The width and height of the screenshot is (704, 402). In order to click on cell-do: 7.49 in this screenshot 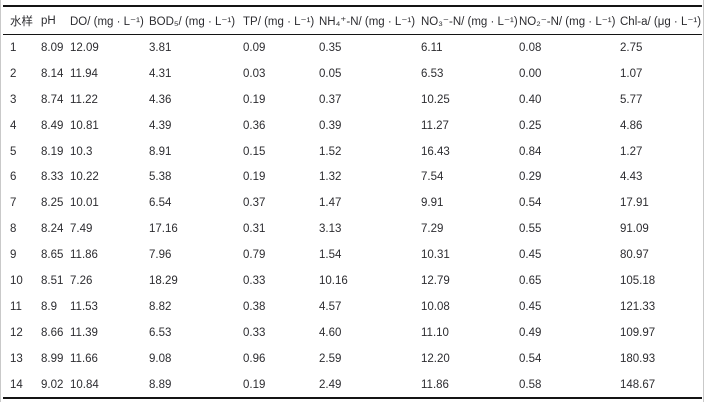, I will do `click(81, 229)`.